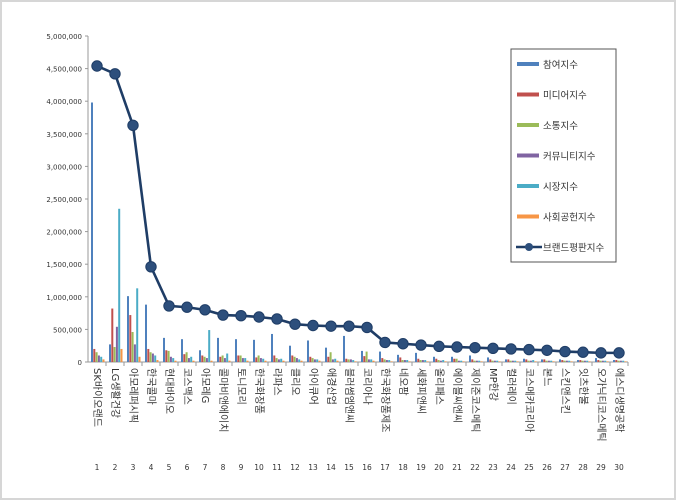  What do you see at coordinates (313, 467) in the screenshot?
I see `rank-label: 13` at bounding box center [313, 467].